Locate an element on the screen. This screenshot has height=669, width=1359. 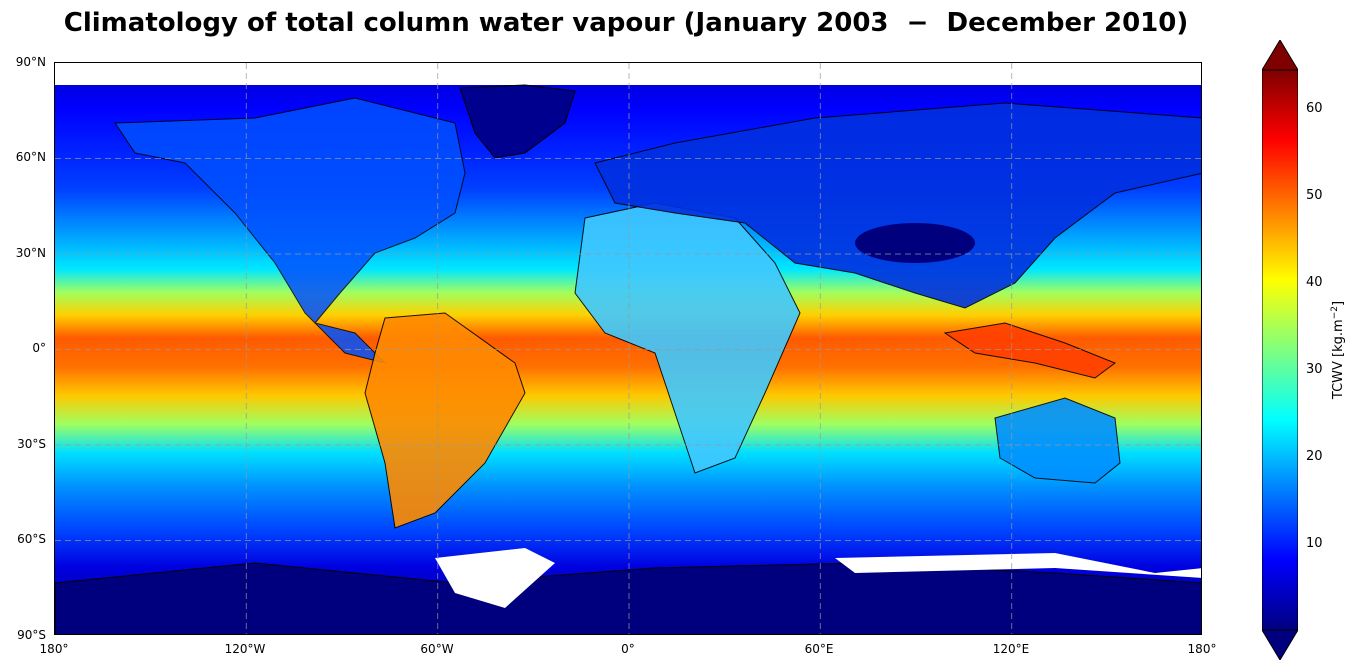
lat-tick-label: 30°N is located at coordinates (30, 253).